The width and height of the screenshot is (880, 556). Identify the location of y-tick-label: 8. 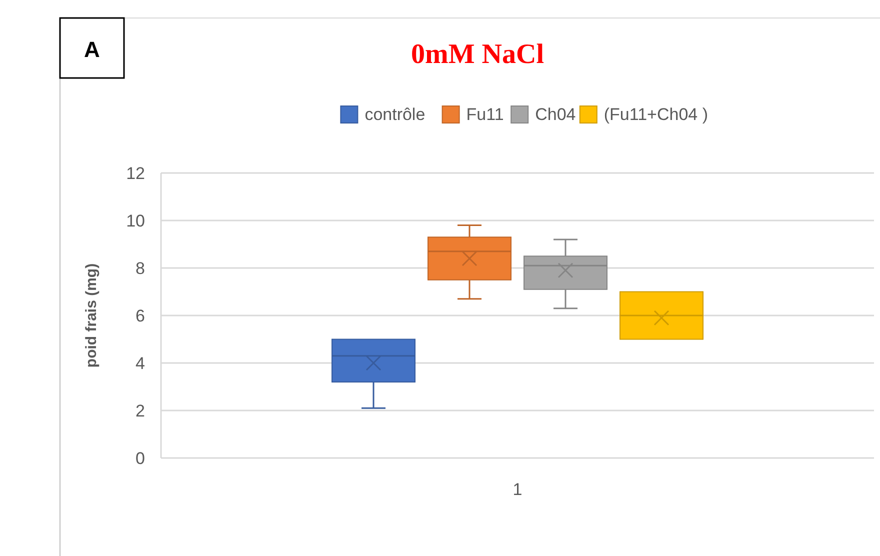
(140, 268).